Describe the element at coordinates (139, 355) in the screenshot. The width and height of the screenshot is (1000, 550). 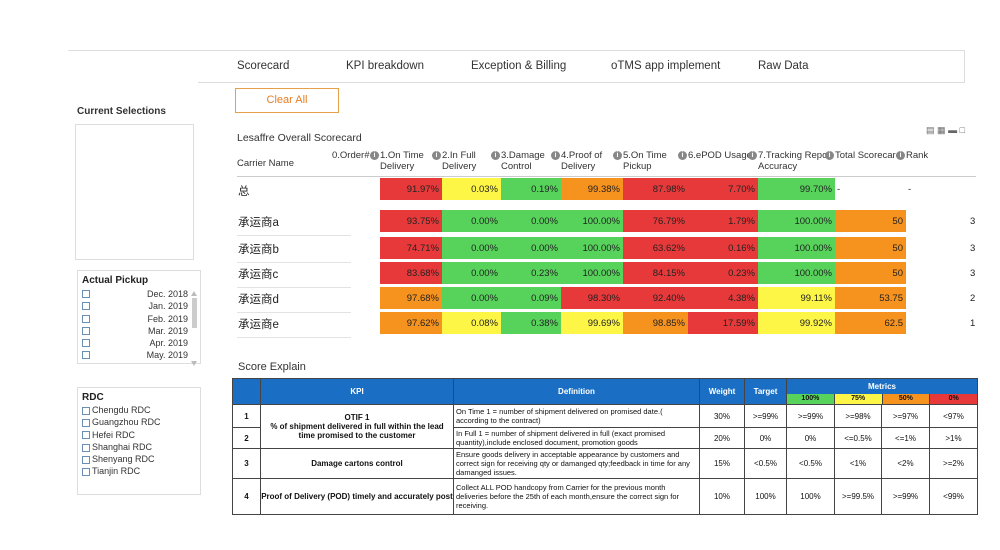
I see `pickup-option: May. 2019` at that location.